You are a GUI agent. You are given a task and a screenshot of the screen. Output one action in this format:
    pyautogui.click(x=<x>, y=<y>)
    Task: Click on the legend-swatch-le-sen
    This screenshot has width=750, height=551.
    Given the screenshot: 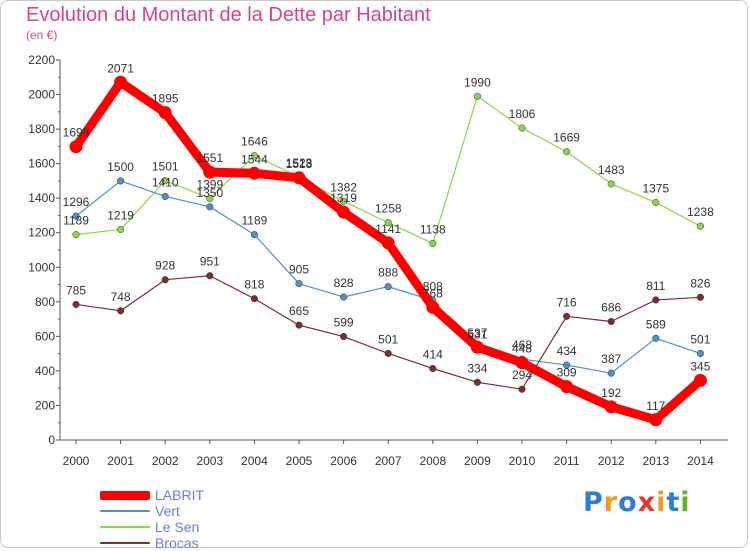 What is the action you would take?
    pyautogui.click(x=125, y=527)
    